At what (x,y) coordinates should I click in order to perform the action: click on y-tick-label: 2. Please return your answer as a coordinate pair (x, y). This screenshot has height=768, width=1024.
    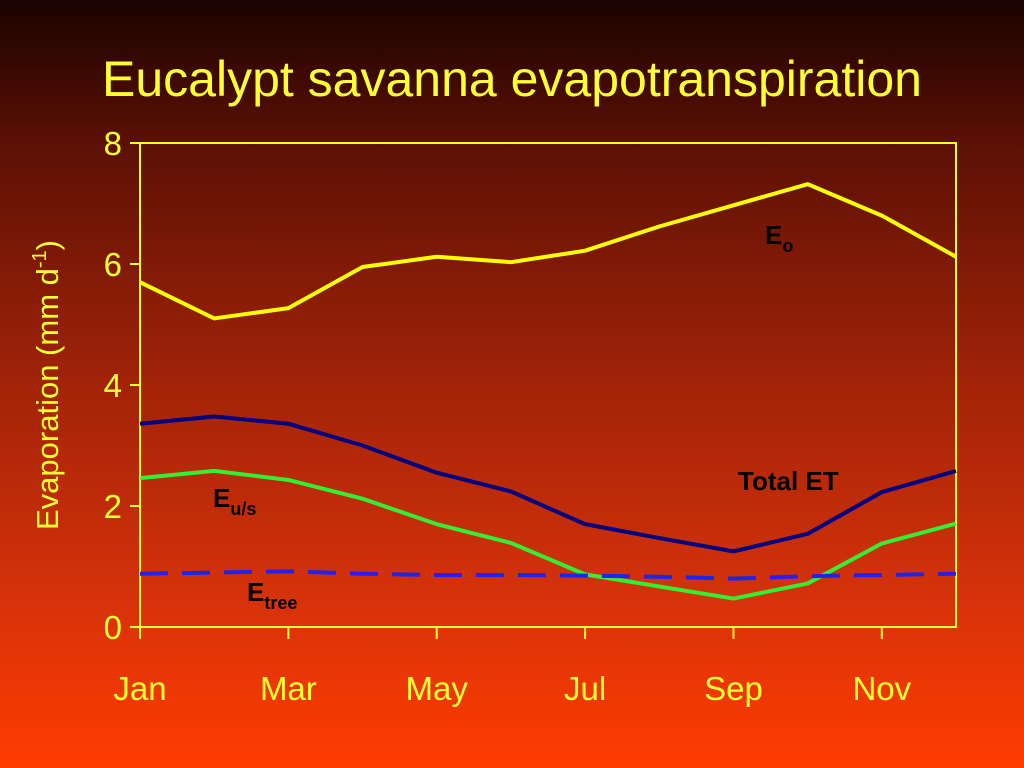
    Looking at the image, I should click on (113, 506).